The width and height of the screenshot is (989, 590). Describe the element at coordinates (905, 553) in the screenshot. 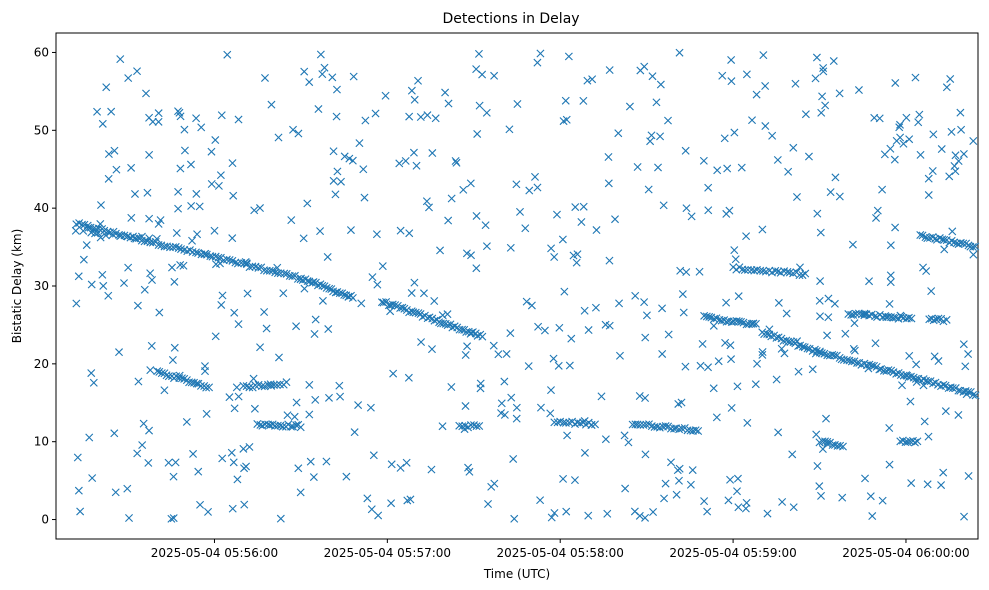

I see `x-tick-label: 2025-05-04 06:00:00` at that location.